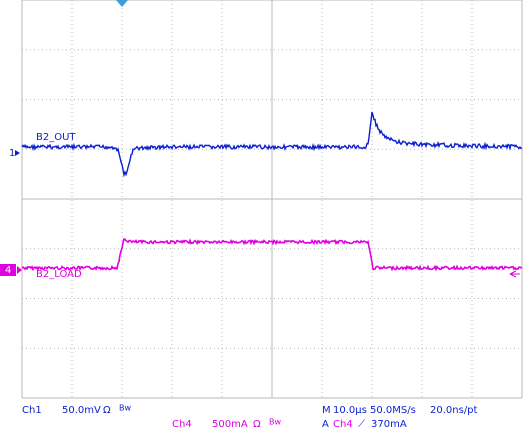 The image size is (523, 440). I want to click on trigger-source: Ch4, so click(343, 424).